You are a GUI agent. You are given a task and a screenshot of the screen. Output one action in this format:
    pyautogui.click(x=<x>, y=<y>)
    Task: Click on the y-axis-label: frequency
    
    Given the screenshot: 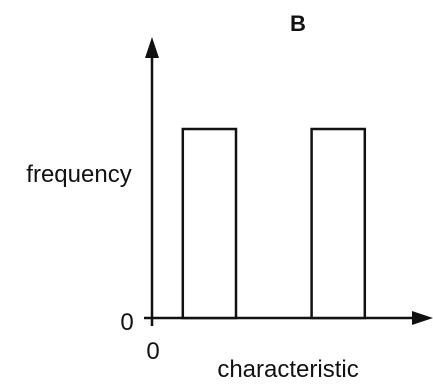 What is the action you would take?
    pyautogui.click(x=78, y=174)
    